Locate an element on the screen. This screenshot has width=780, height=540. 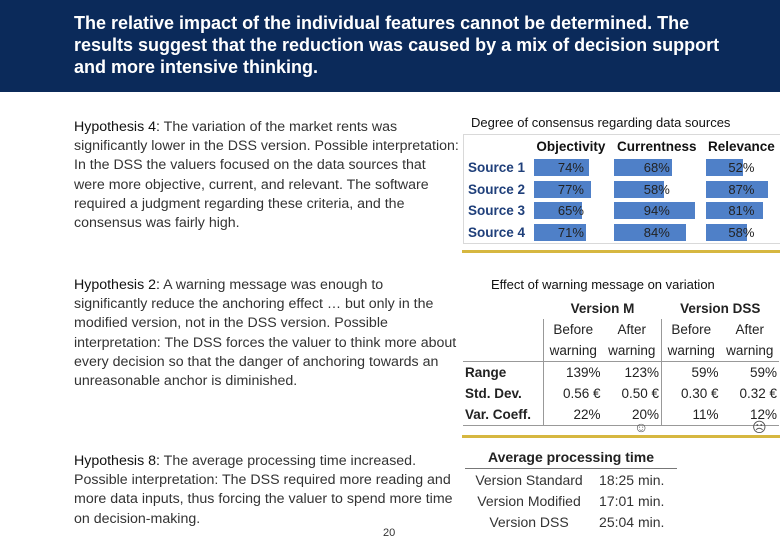
warning-caption: Effect of warning message on variation is located at coordinates (603, 284).